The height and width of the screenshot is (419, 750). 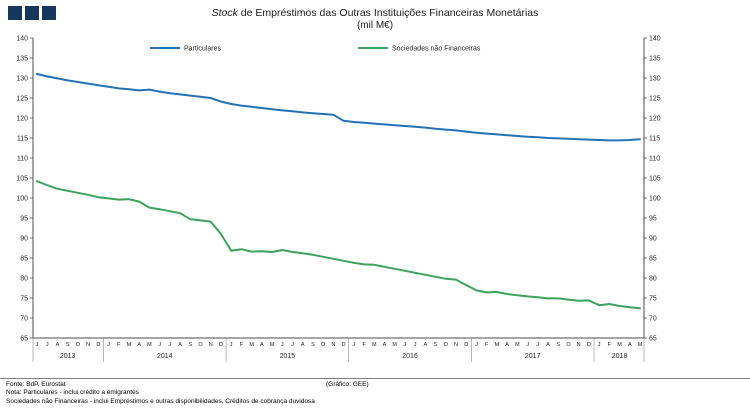 What do you see at coordinates (654, 158) in the screenshot?
I see `y-tick-label-right: 110` at bounding box center [654, 158].